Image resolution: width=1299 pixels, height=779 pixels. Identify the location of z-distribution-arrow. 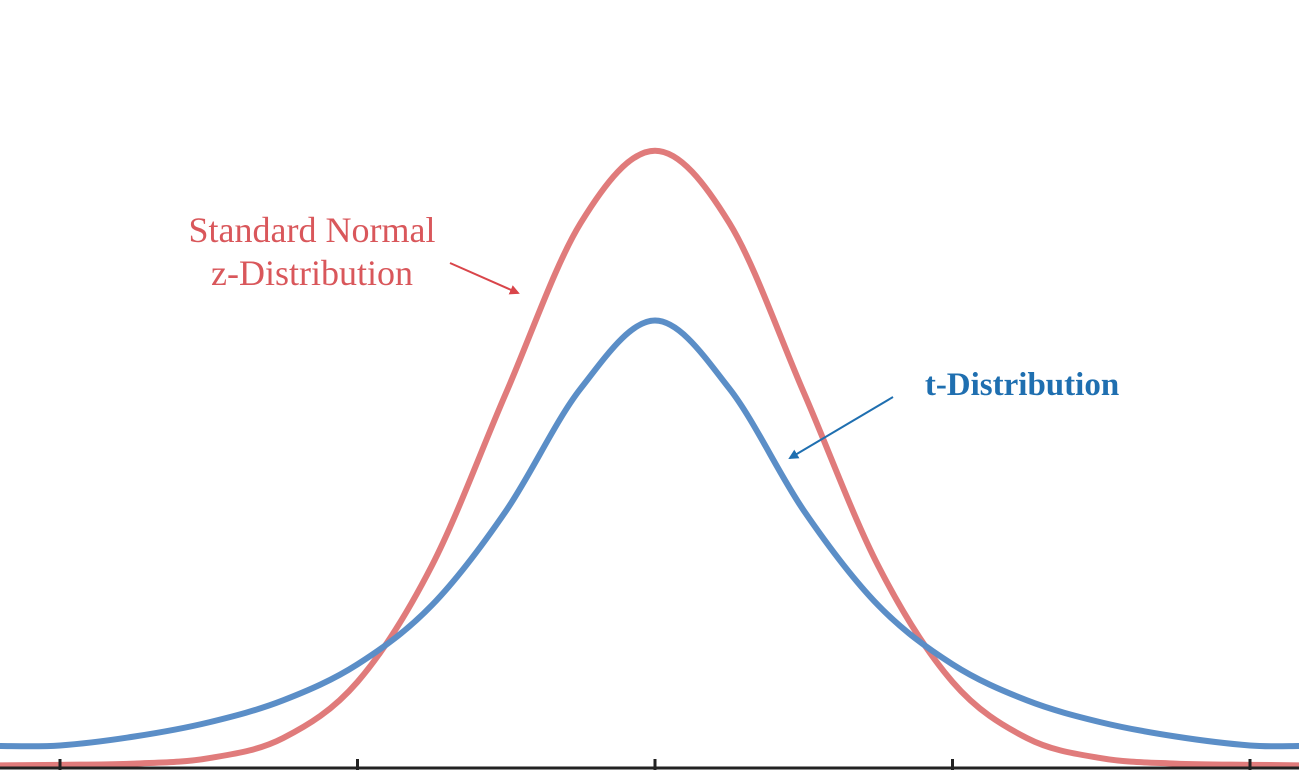
(484, 278).